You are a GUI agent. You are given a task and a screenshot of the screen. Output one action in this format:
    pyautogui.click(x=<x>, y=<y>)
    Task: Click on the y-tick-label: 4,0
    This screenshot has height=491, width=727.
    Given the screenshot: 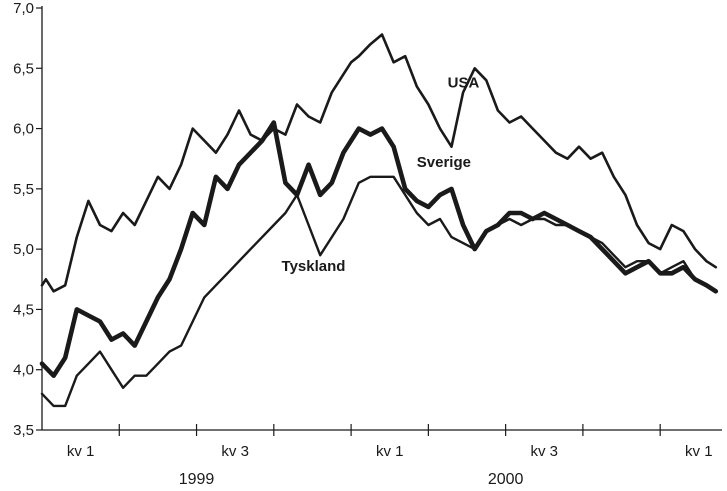 What is the action you would take?
    pyautogui.click(x=23, y=370)
    